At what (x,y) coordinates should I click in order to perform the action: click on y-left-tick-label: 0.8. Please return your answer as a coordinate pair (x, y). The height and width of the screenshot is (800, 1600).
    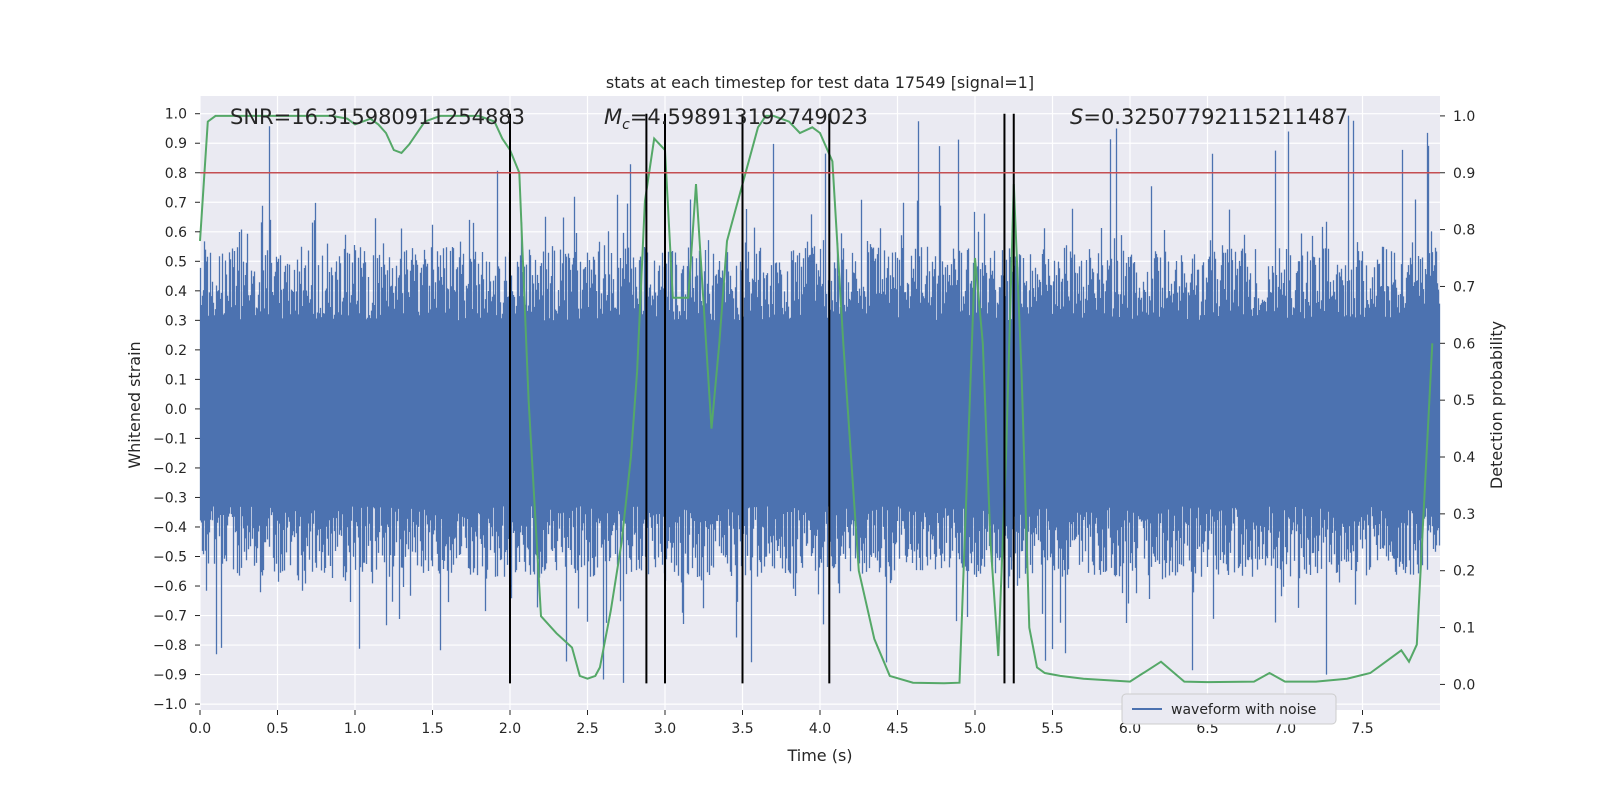
    Looking at the image, I should click on (176, 174).